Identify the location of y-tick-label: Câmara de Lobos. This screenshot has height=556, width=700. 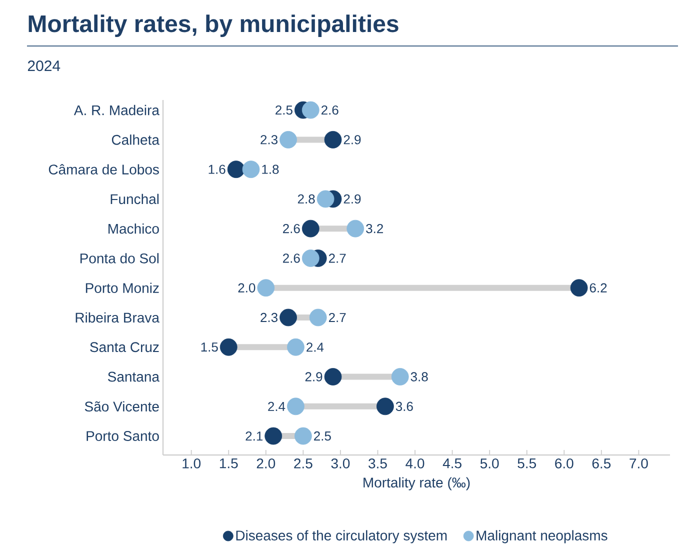
(103, 169).